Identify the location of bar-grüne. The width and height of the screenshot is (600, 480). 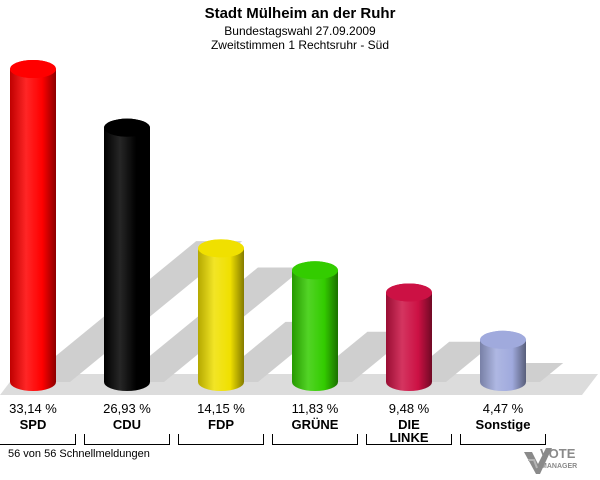
(315, 326).